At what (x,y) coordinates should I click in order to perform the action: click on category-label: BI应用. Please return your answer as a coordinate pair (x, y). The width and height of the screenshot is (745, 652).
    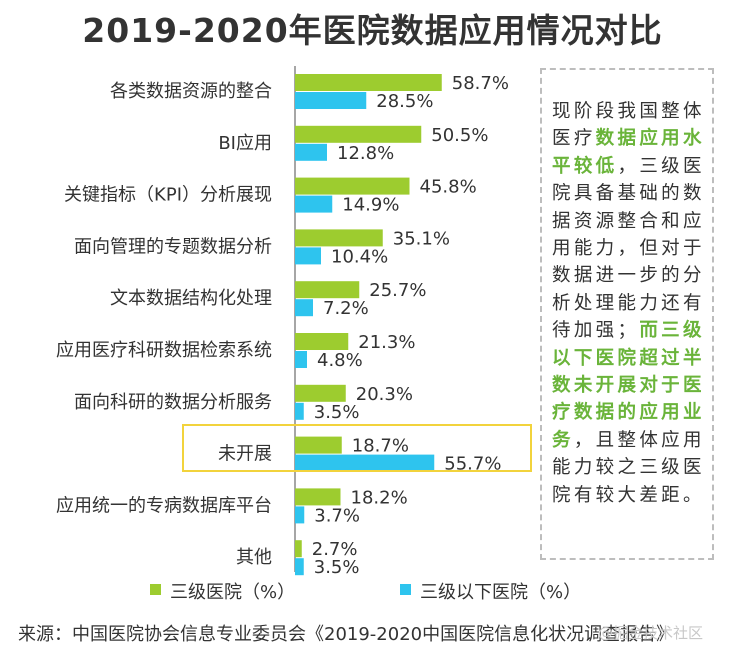
    Looking at the image, I should click on (245, 143).